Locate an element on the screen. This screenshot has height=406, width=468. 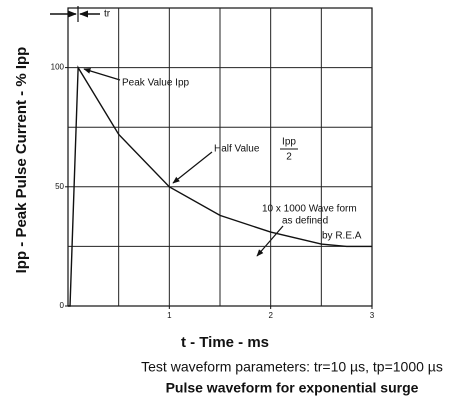
y-axis-label: Ipp - Peak Pulse Current - % Ipp is located at coordinates (21, 160).